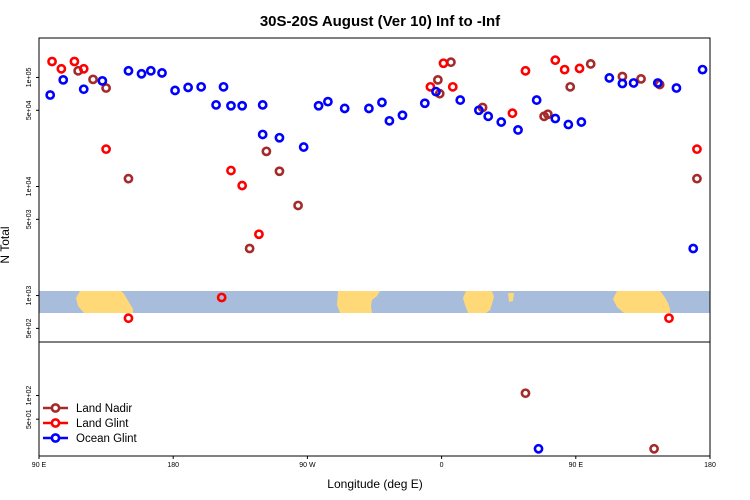  I want to click on y-tick-label: 5e+04, so click(29, 110).